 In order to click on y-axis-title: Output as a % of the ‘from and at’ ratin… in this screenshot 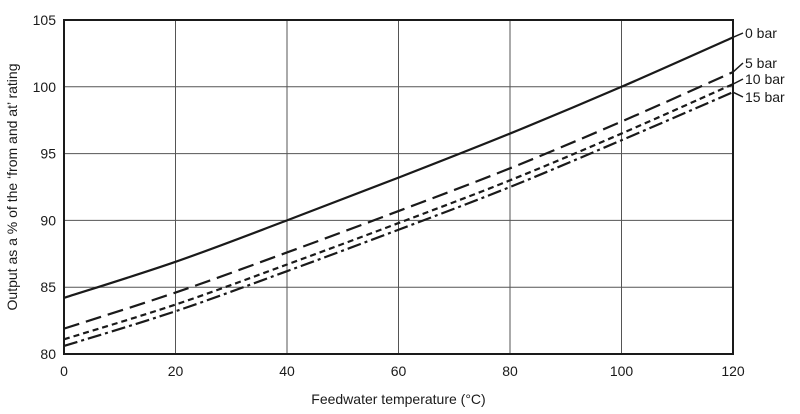, I will do `click(12, 187)`.